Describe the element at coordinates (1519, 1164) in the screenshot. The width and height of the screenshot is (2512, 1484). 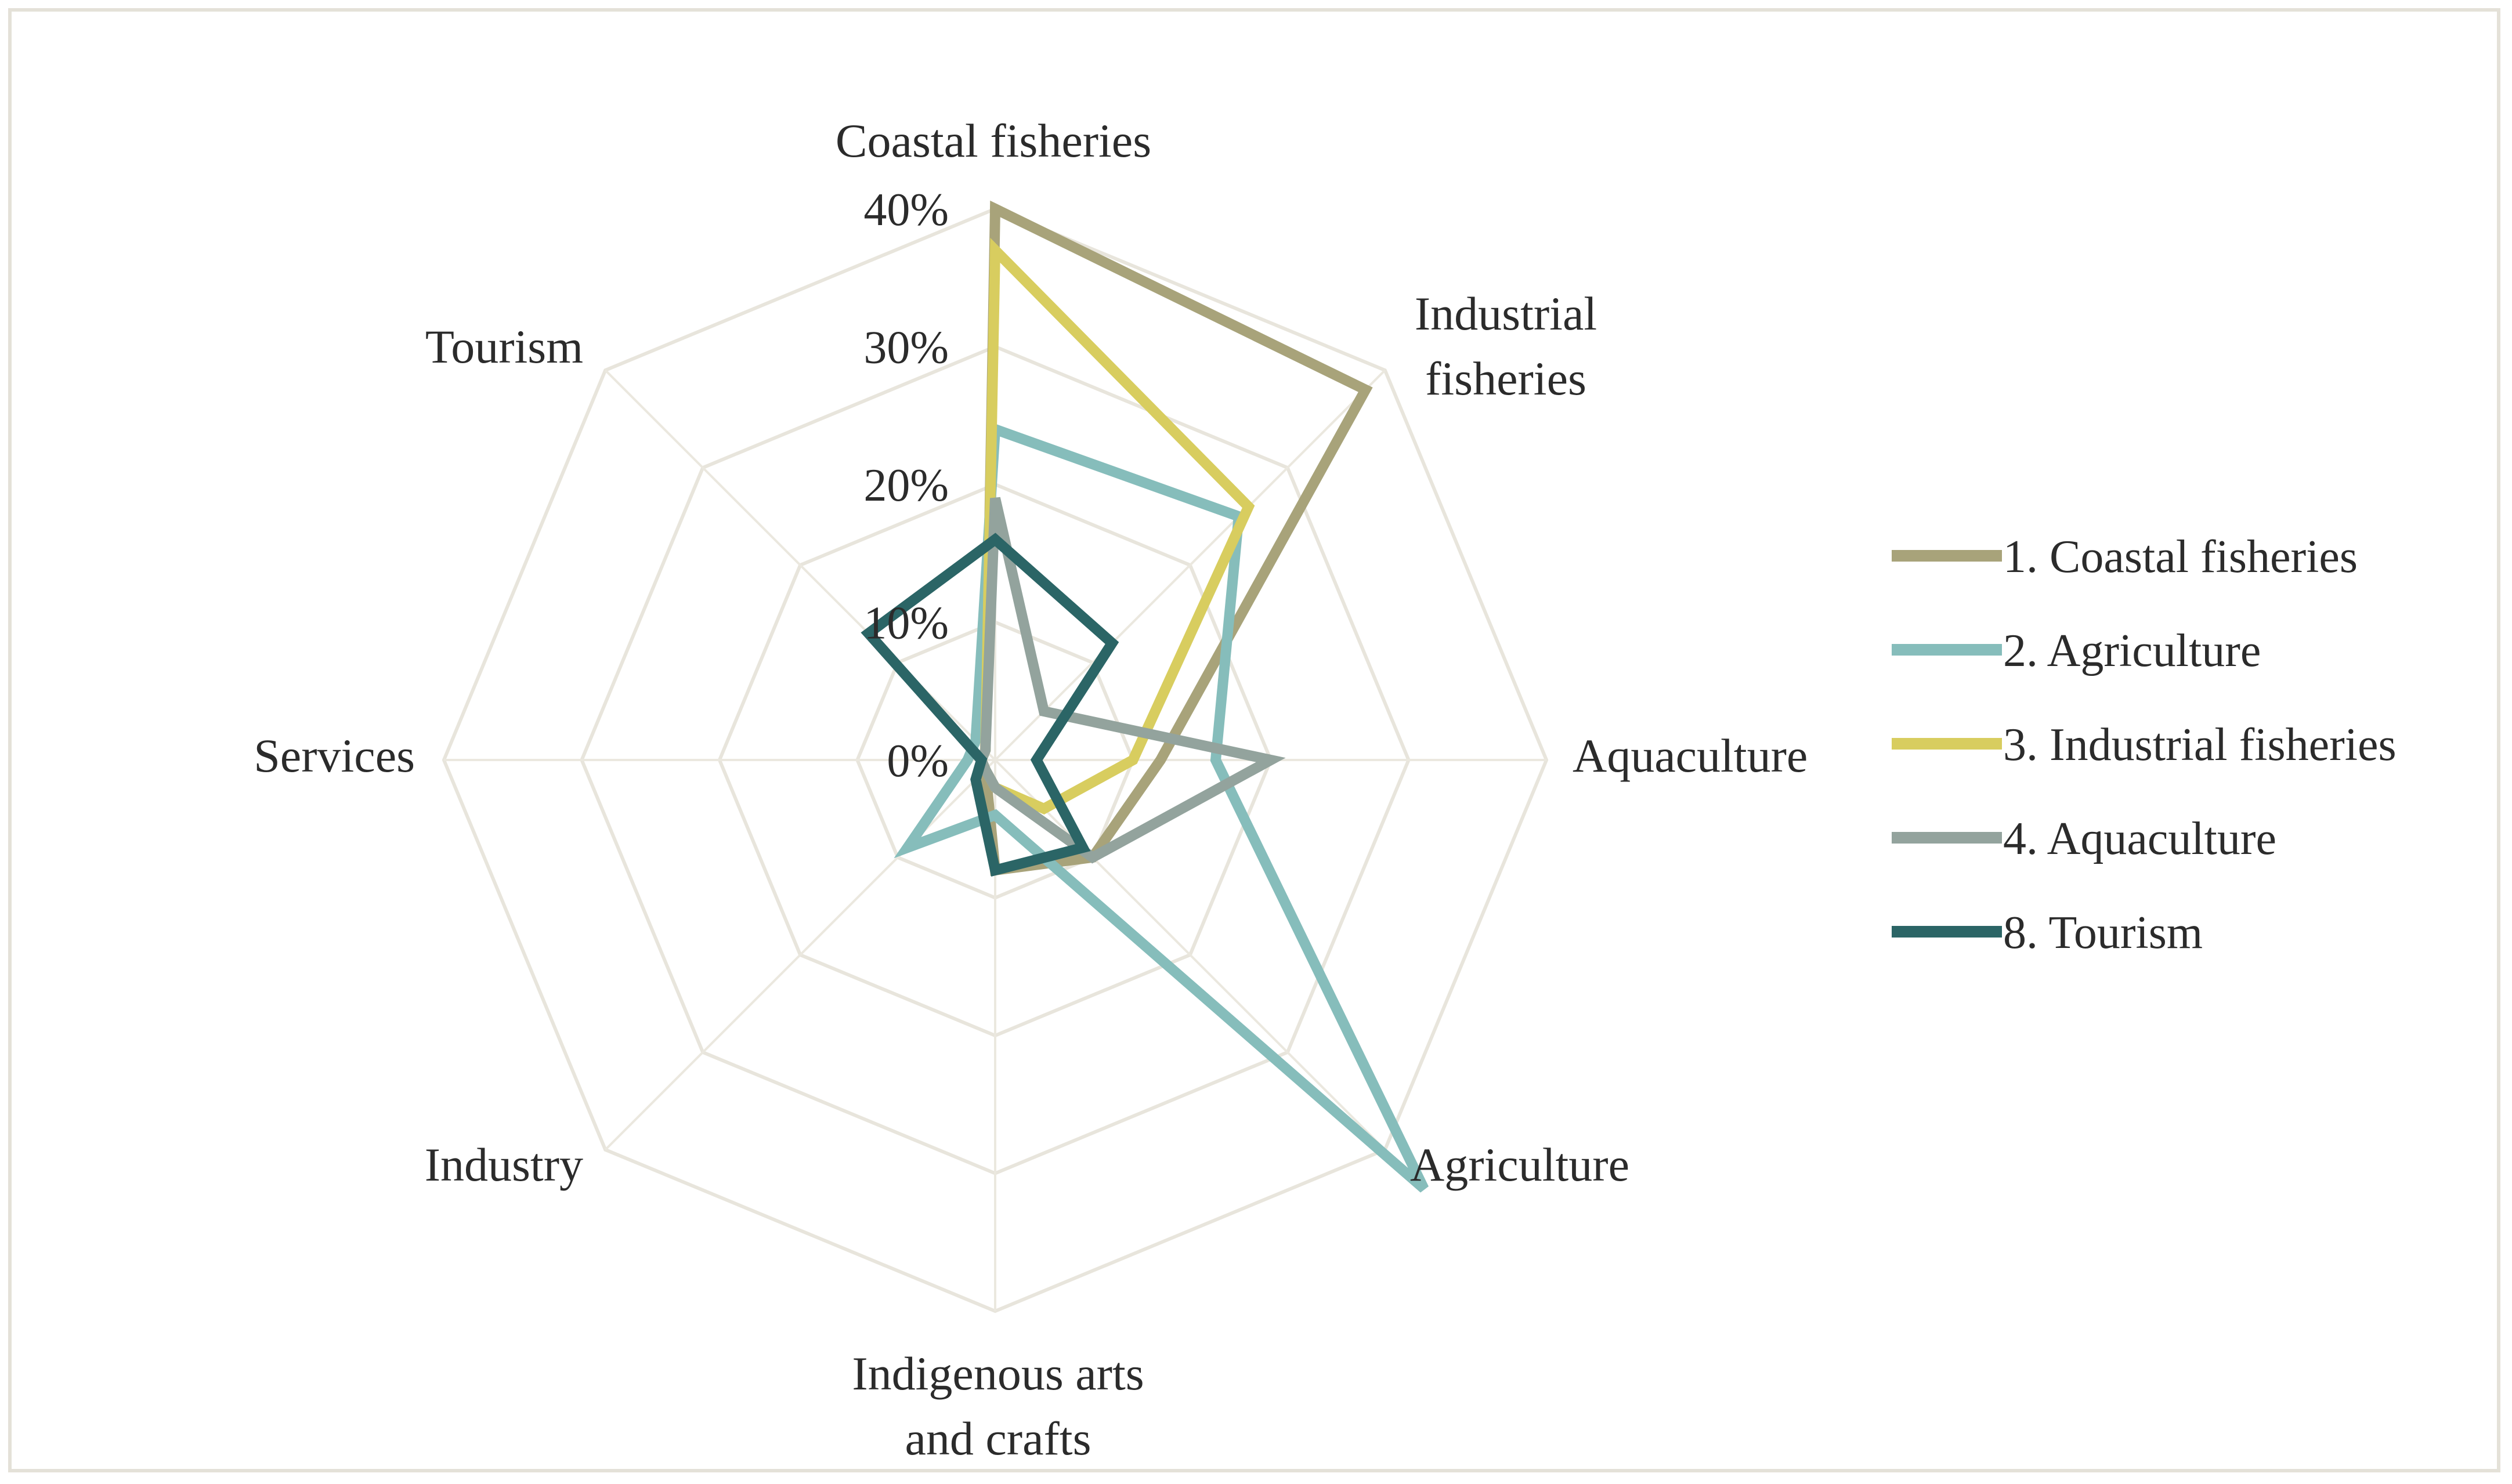
I see `category-label: Agriculture` at that location.